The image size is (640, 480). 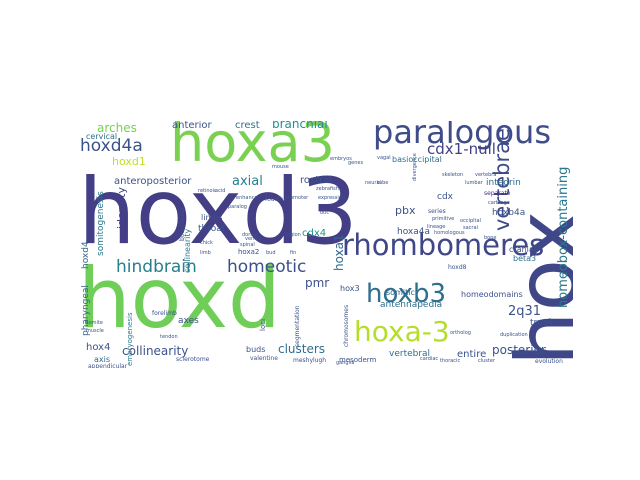 What do you see at coordinates (542, 323) in the screenshot?
I see `word-trunk: trunk` at bounding box center [542, 323].